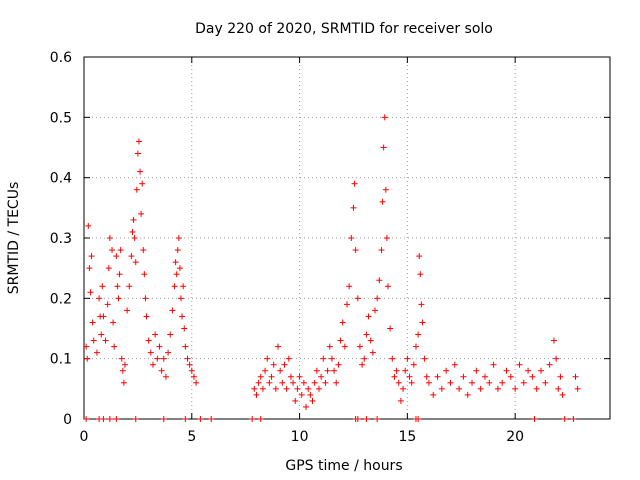  What do you see at coordinates (61, 239) in the screenshot?
I see `y-tick-labels: 0 0.1 0.2 0.3 0.4 0.5 0.6` at bounding box center [61, 239].